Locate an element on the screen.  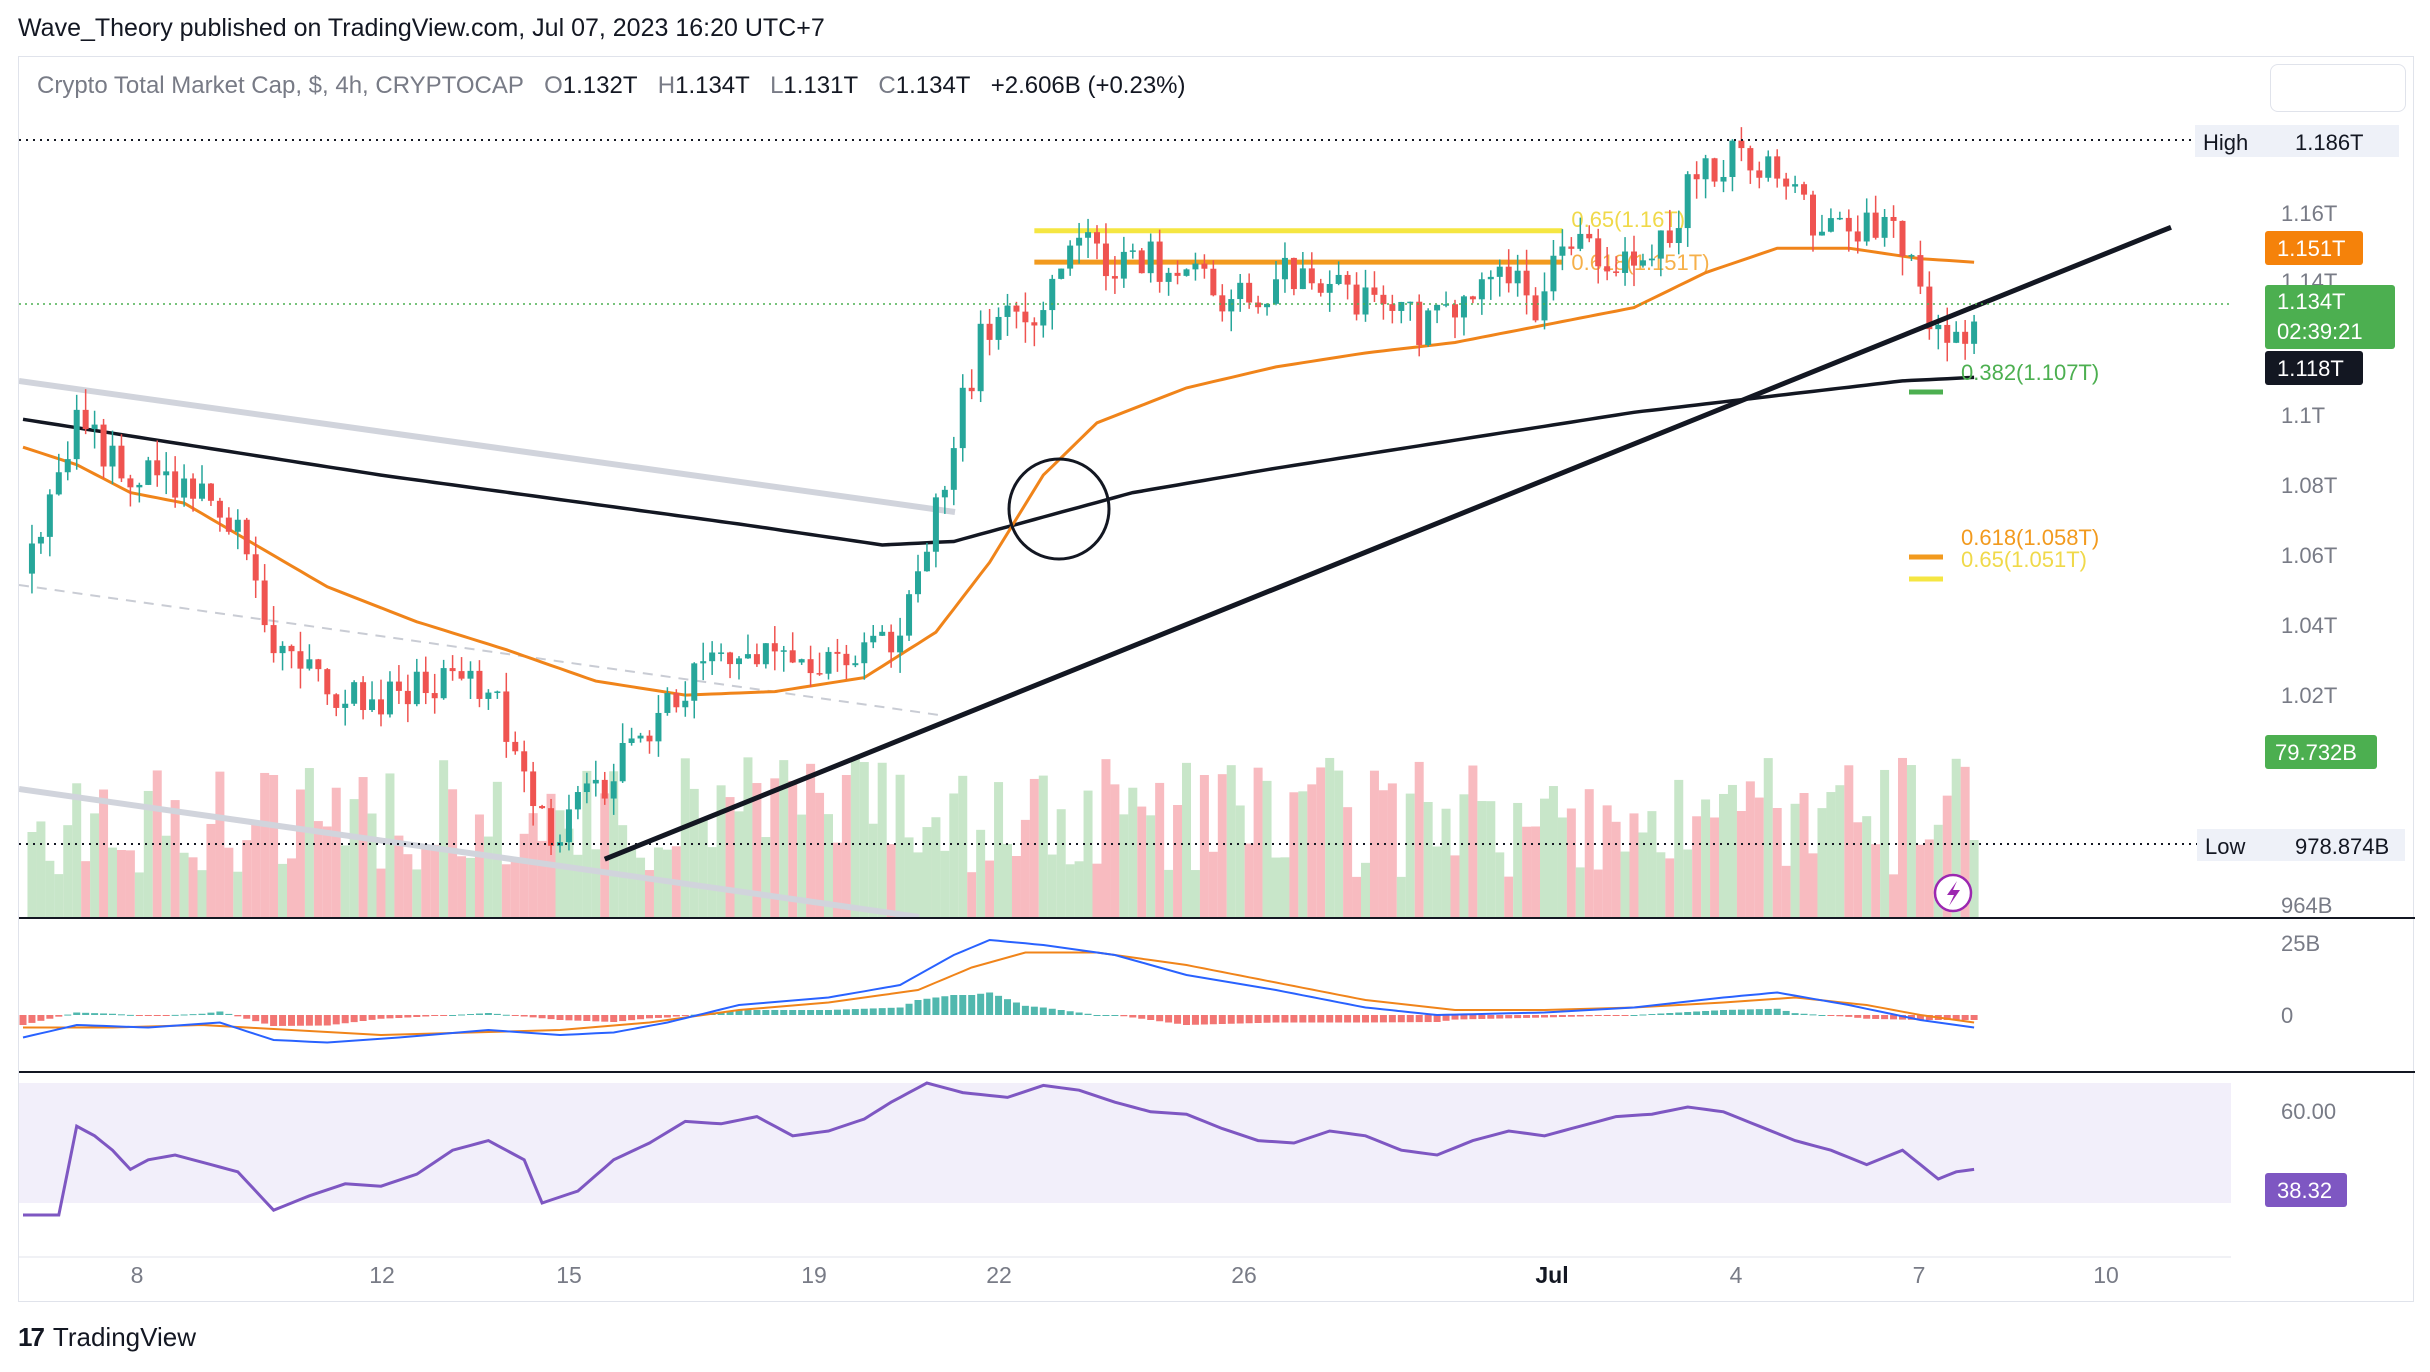
rsi-tag-box is located at coordinates (2306, 1190).